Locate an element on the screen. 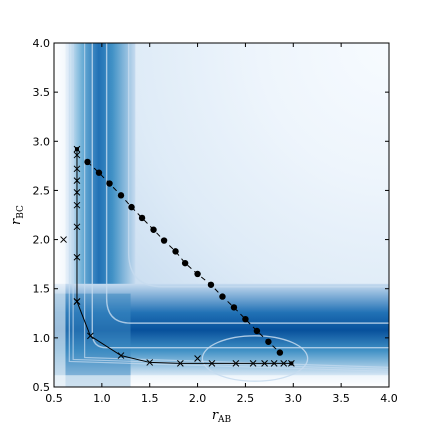 This screenshot has height=432, width=432. x-tick-label-1: 1.0 is located at coordinates (102, 398).